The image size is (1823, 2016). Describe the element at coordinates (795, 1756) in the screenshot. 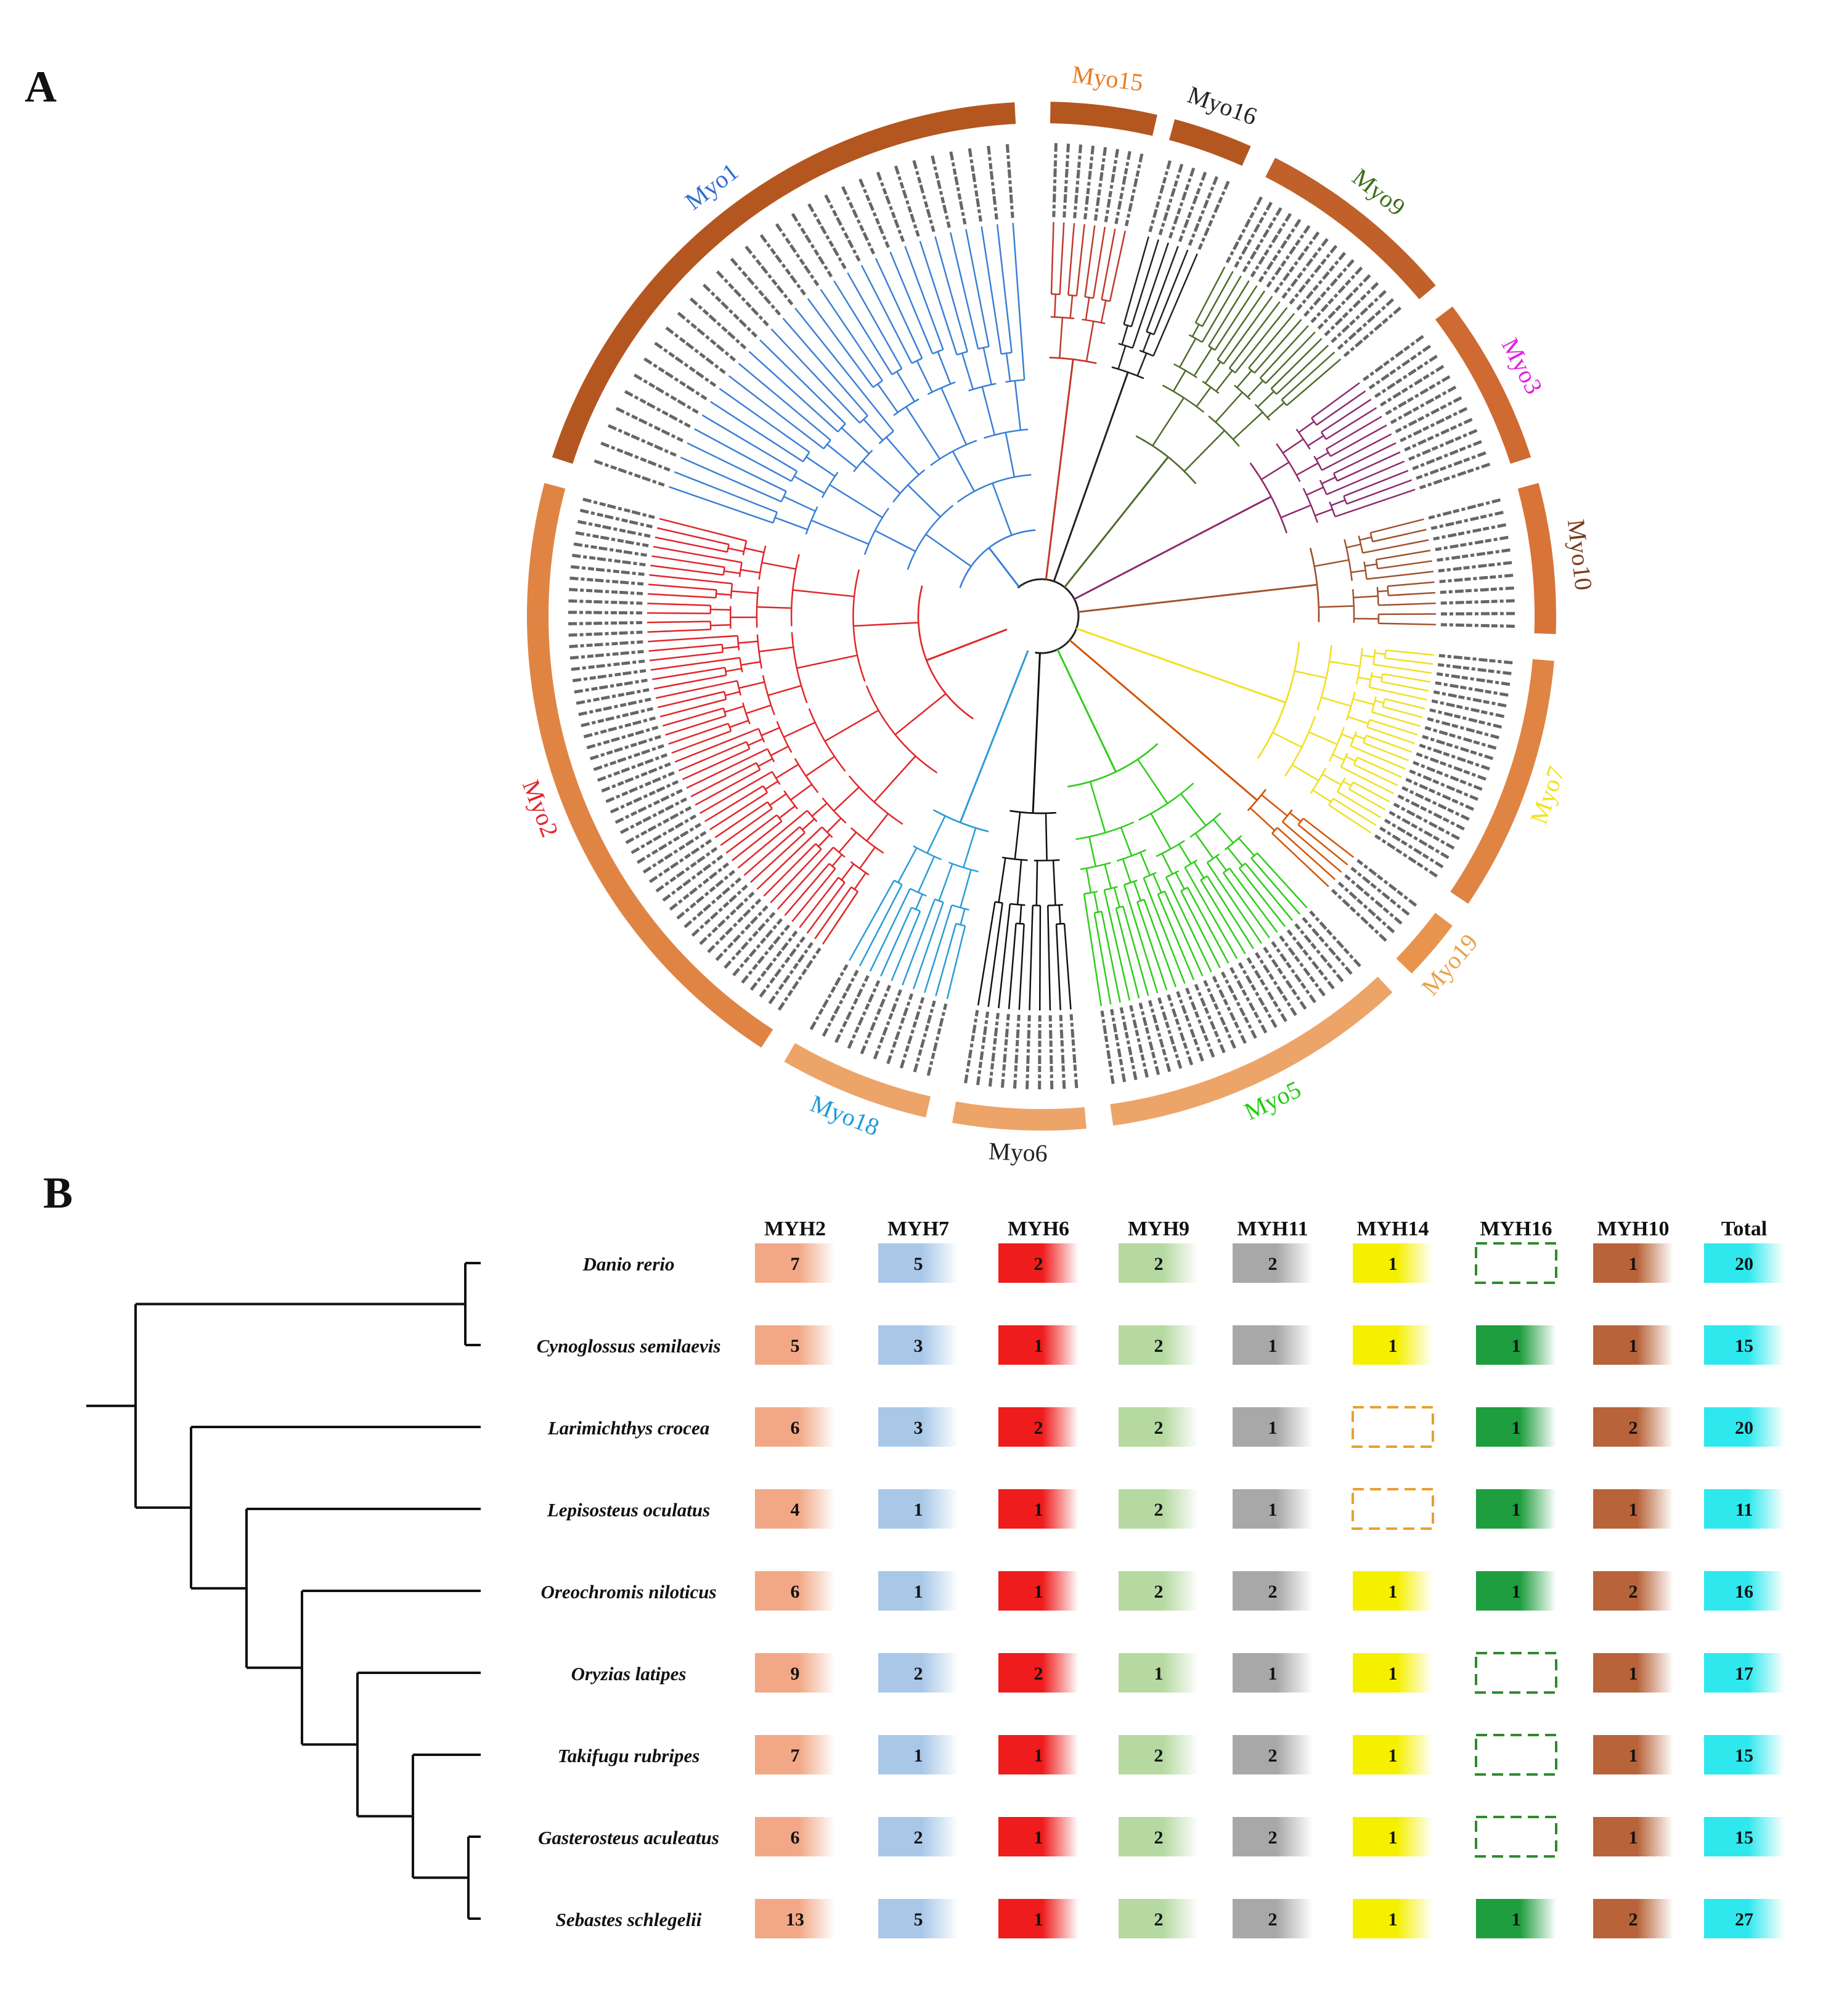

I see `count-value: 7` at that location.